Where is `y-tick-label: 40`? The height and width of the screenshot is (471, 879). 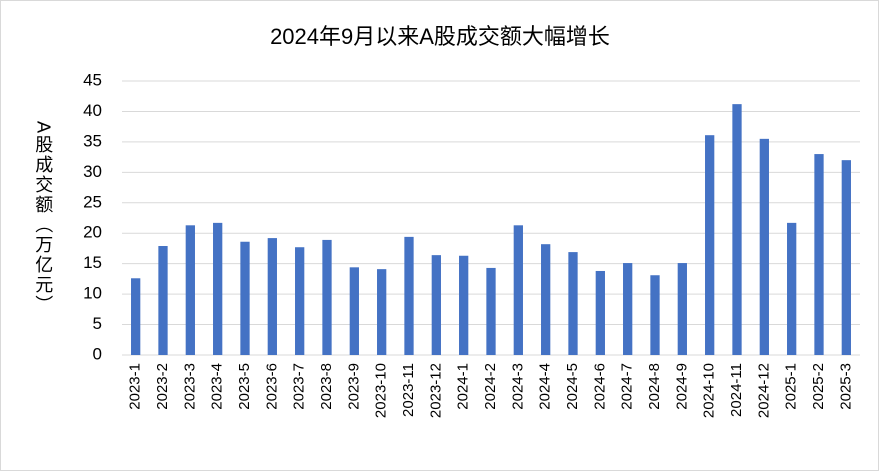 y-tick-label: 40 is located at coordinates (92, 110).